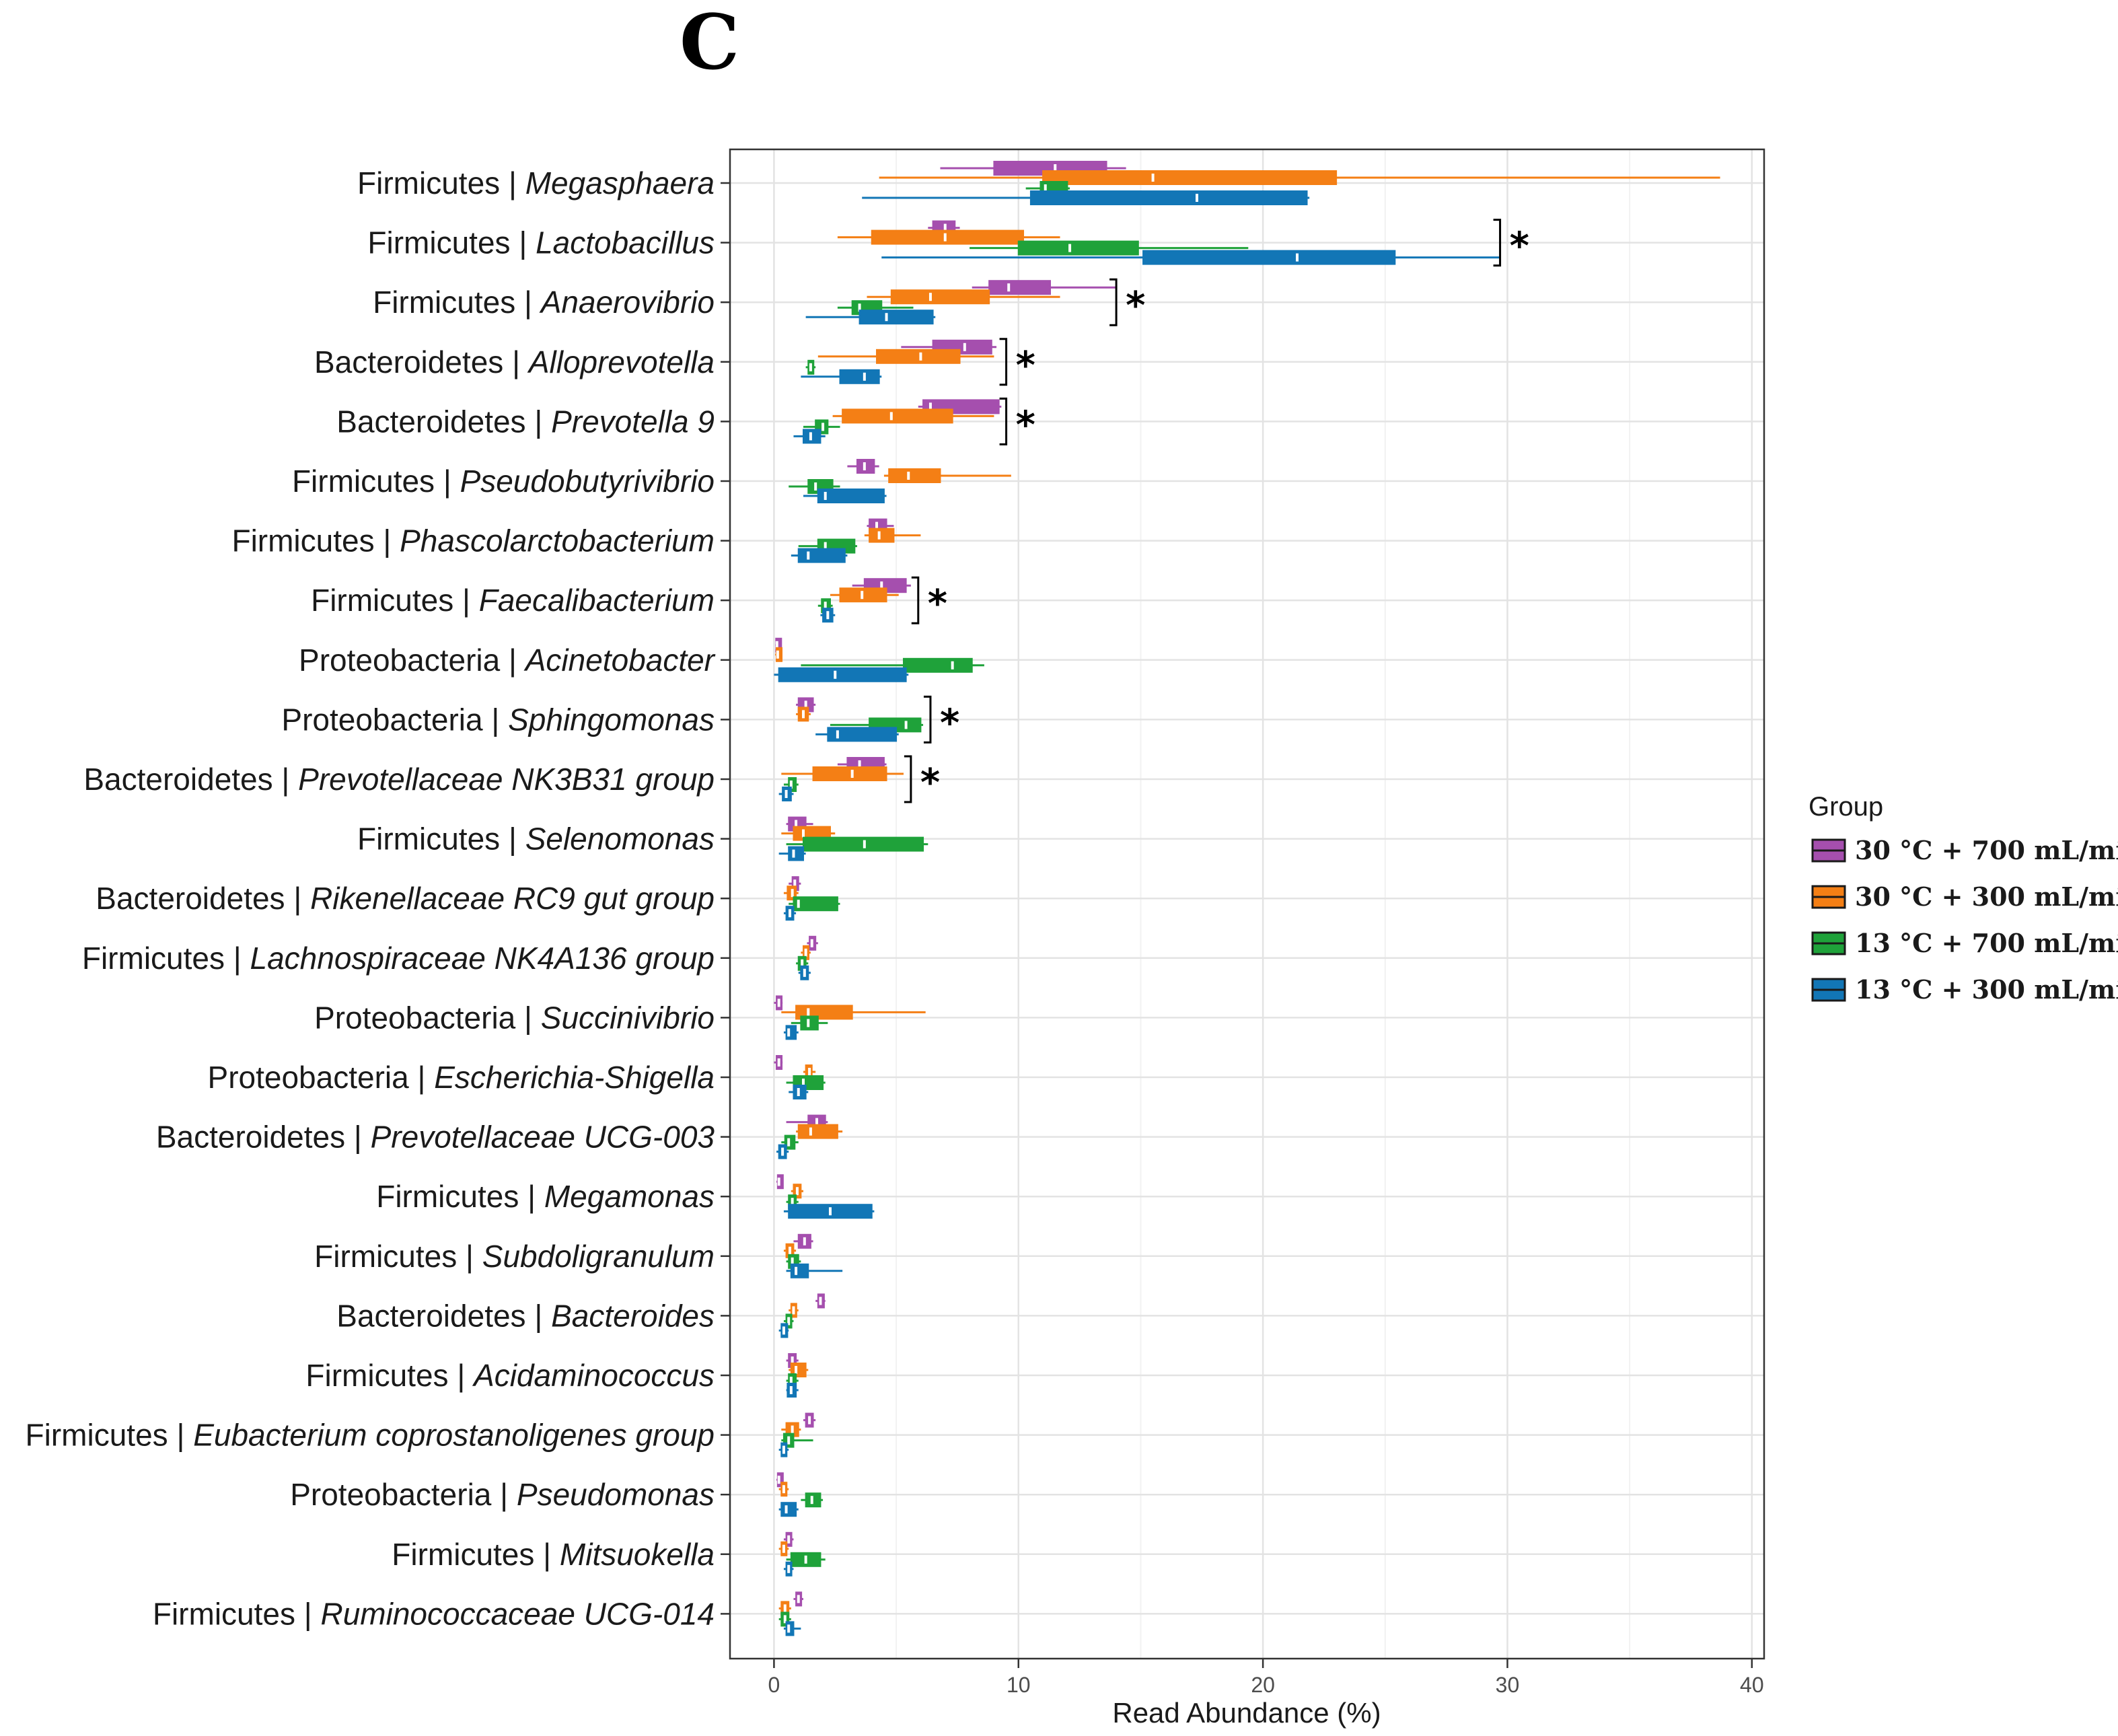 This screenshot has width=2118, height=1736. I want to click on category-genus: Pseudomonas, so click(616, 1495).